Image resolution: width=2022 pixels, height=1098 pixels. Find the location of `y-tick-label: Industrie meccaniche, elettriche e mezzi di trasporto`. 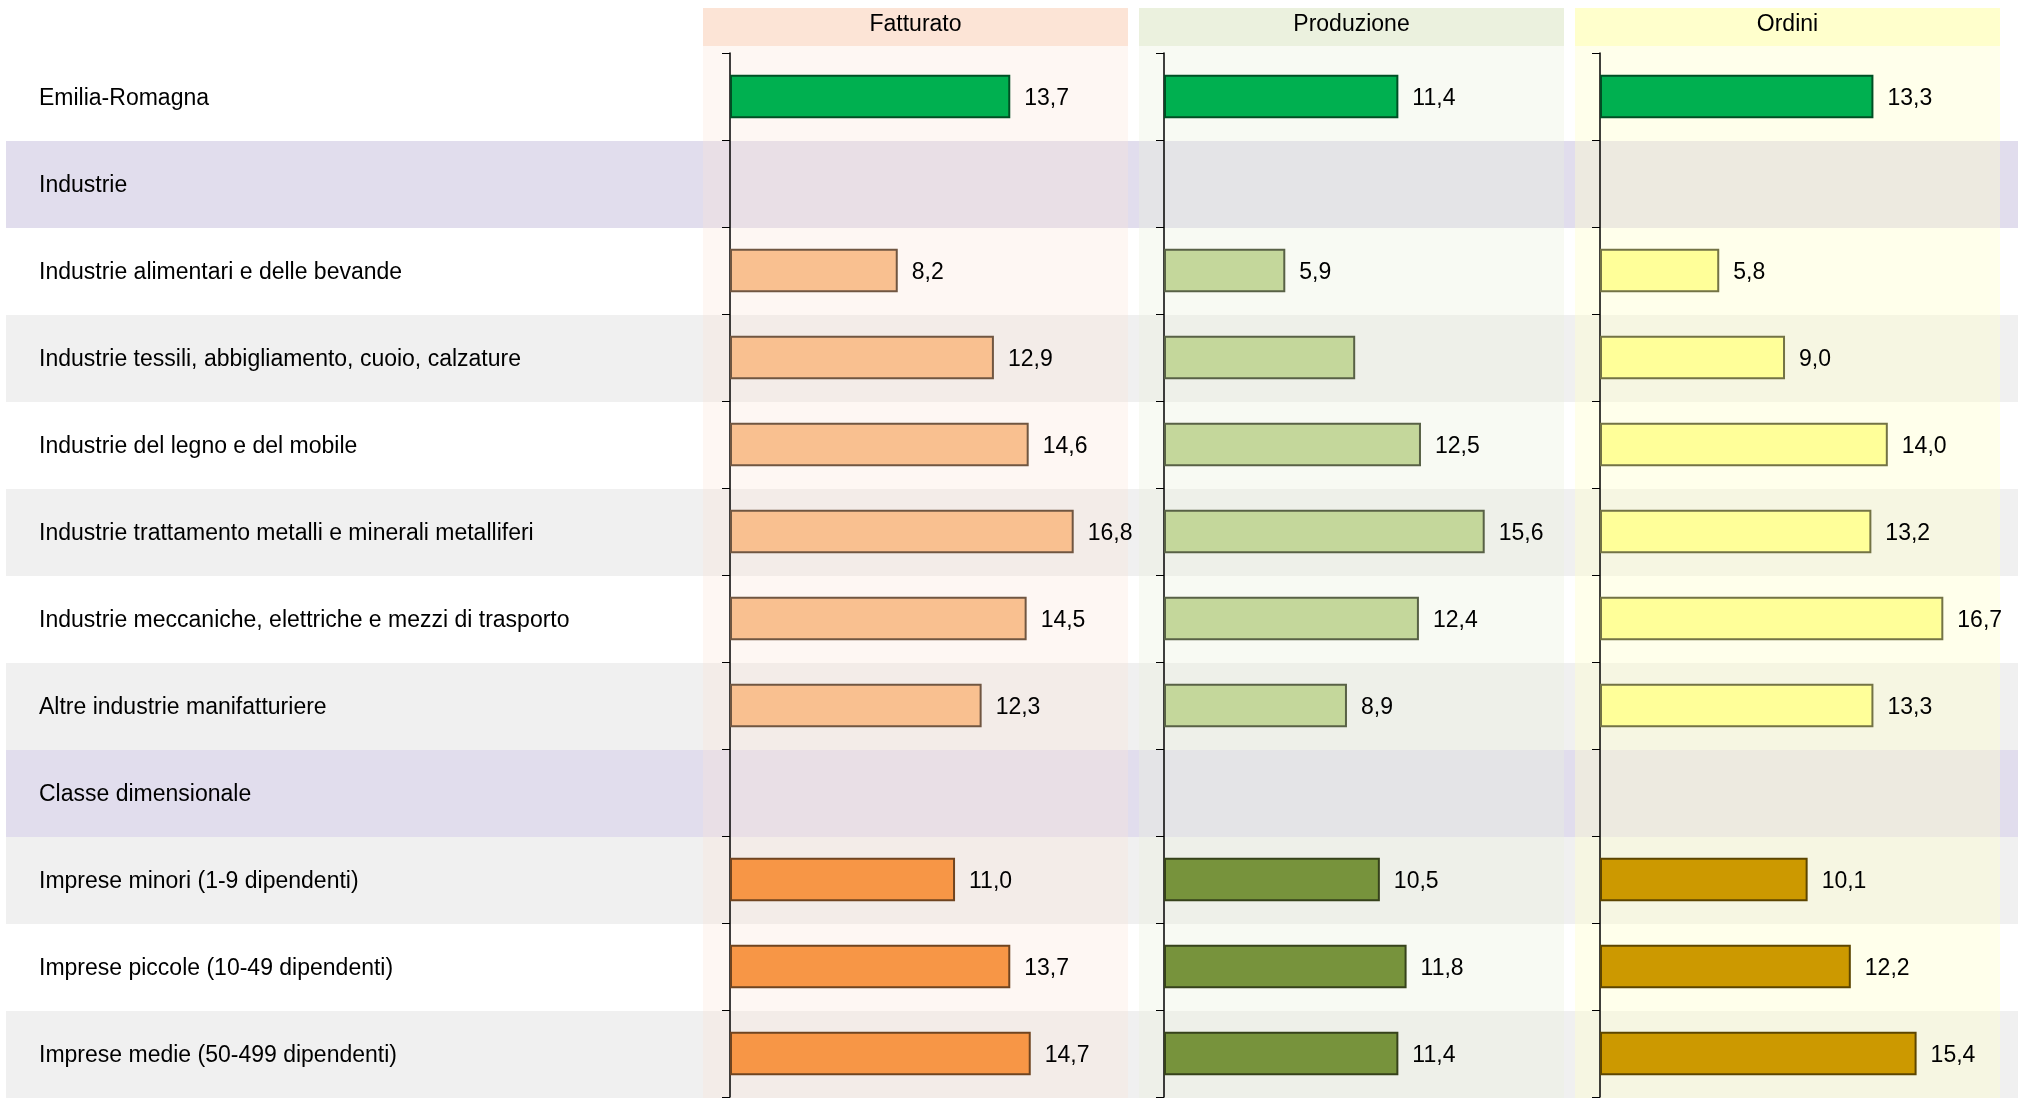

y-tick-label: Industrie meccaniche, elettriche e mezzi di trasporto is located at coordinates (304, 618).